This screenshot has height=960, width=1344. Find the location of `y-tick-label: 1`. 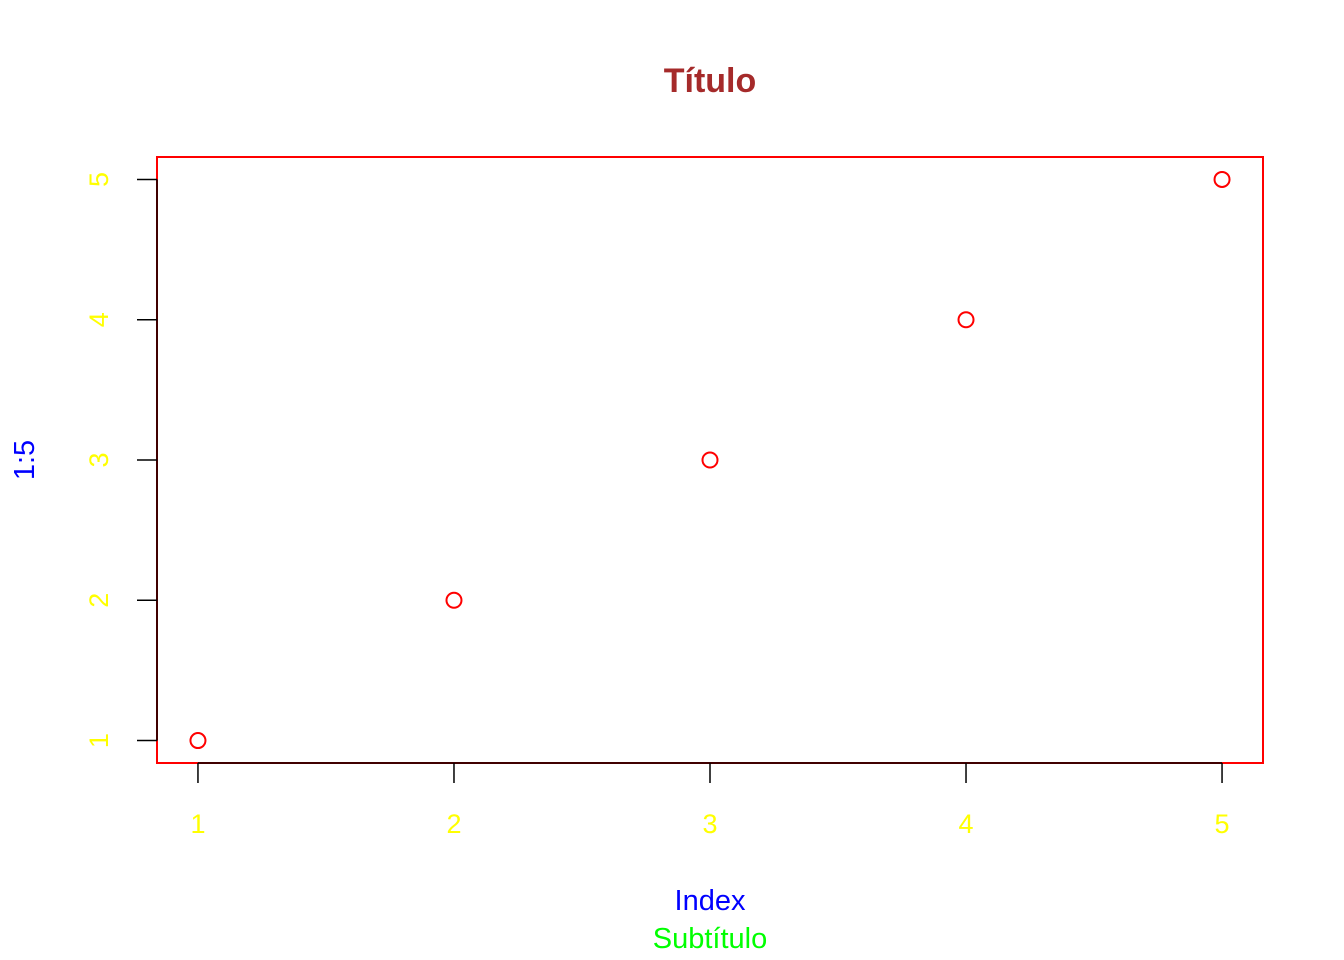

y-tick-label: 1 is located at coordinates (99, 740).